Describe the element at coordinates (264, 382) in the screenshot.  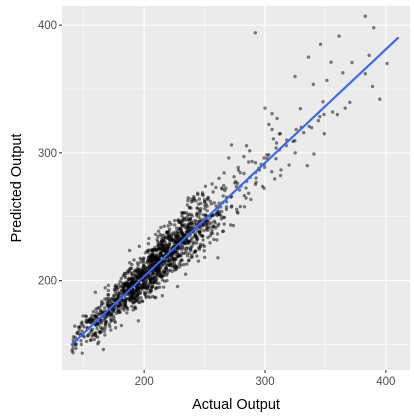
I see `x-tick-label: 300` at that location.